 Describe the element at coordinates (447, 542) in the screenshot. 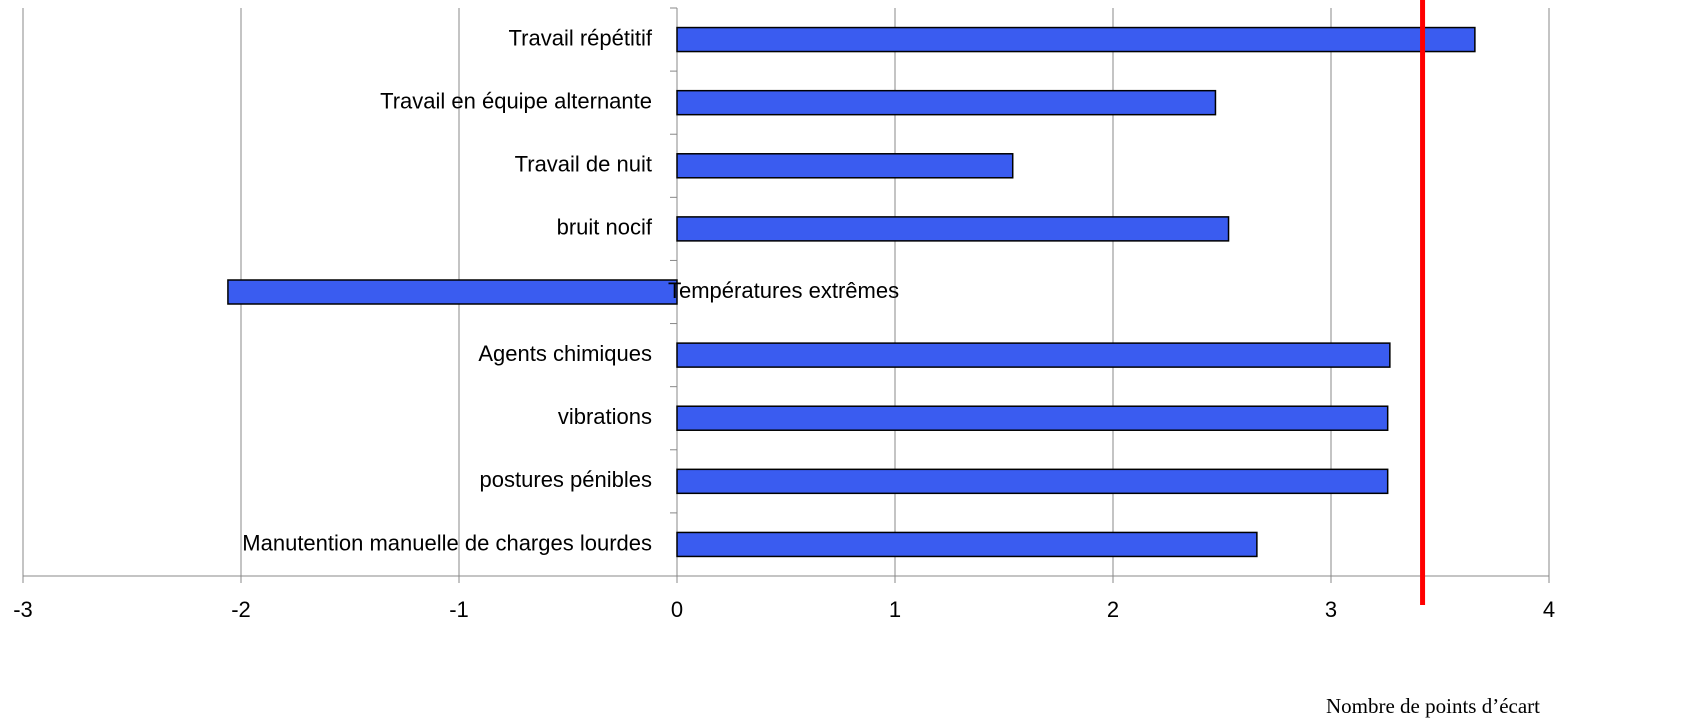

I see `y-tick-label: Manutention manuelle de charges lourdes` at that location.